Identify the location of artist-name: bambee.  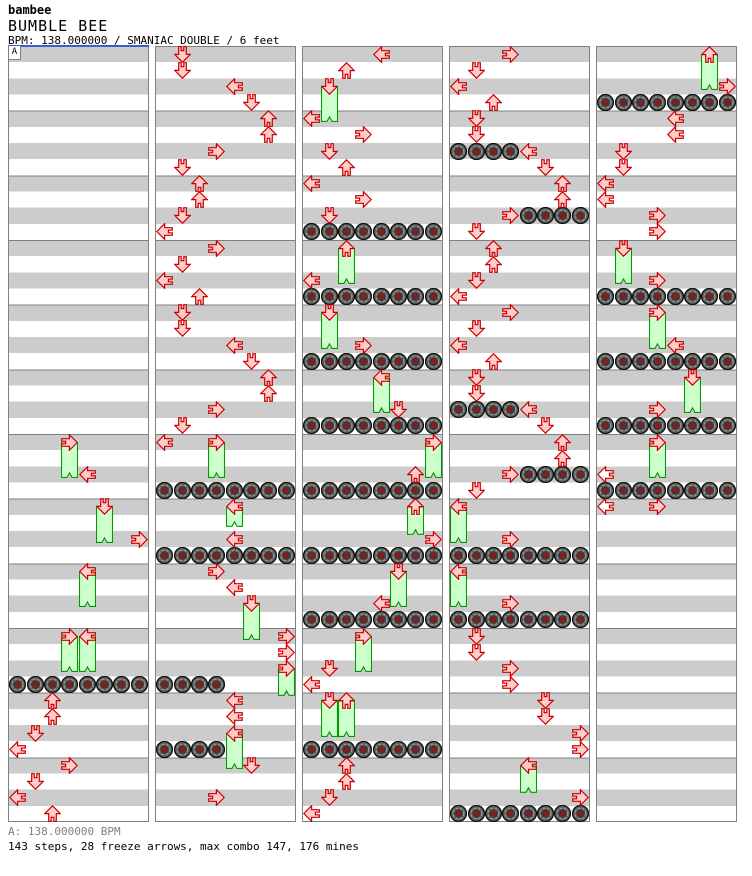
(30, 10).